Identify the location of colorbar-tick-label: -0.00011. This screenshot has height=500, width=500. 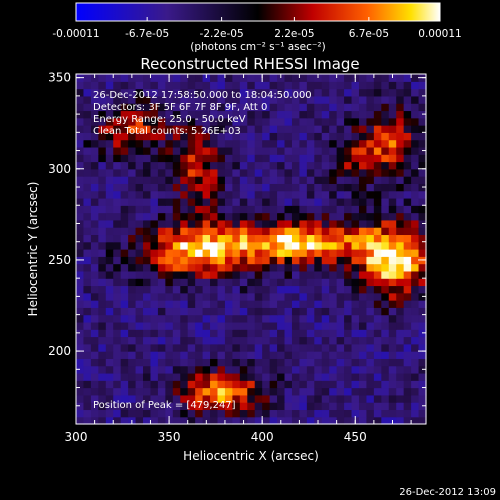
(75, 34).